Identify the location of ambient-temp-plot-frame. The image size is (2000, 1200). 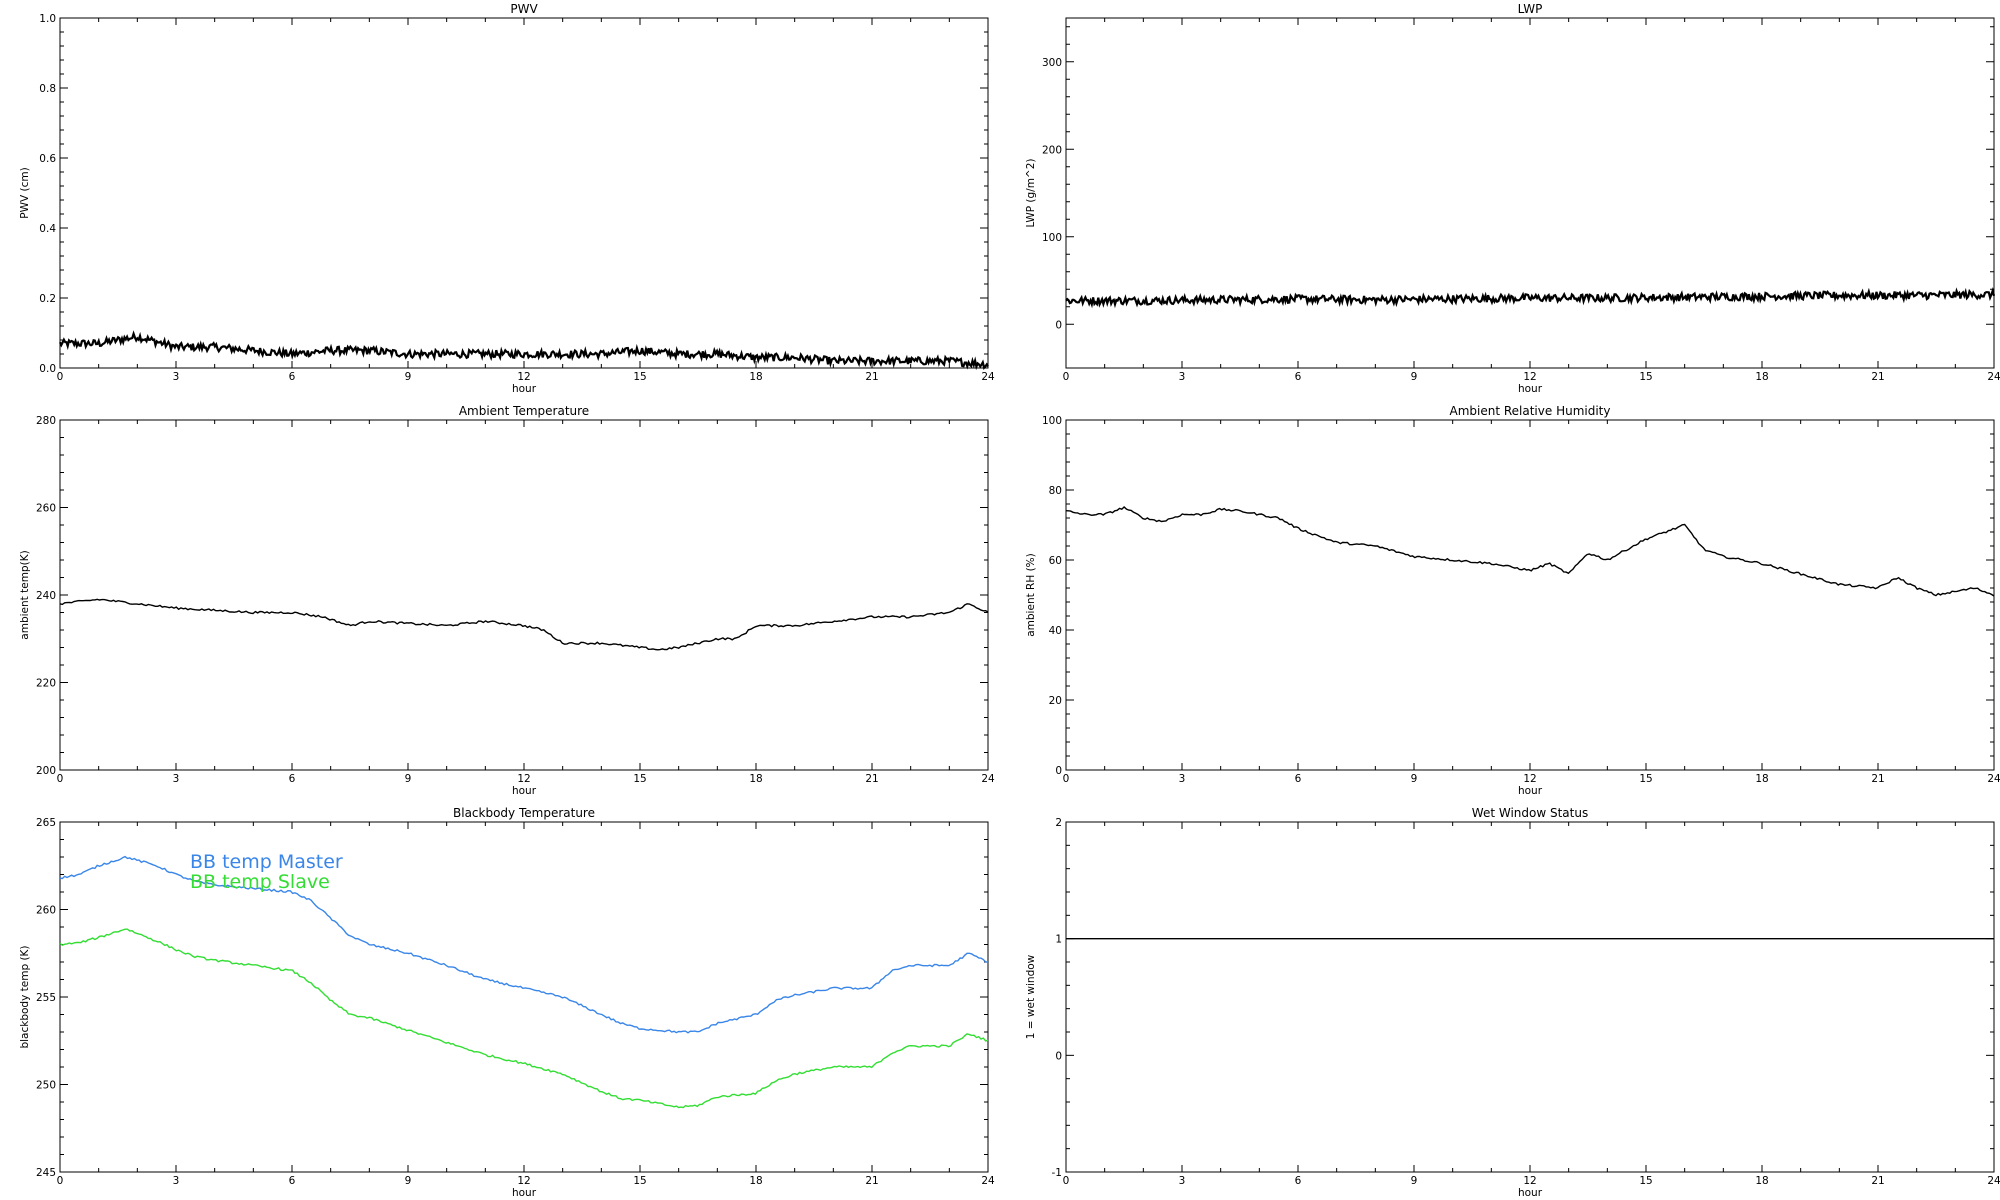
(524, 595).